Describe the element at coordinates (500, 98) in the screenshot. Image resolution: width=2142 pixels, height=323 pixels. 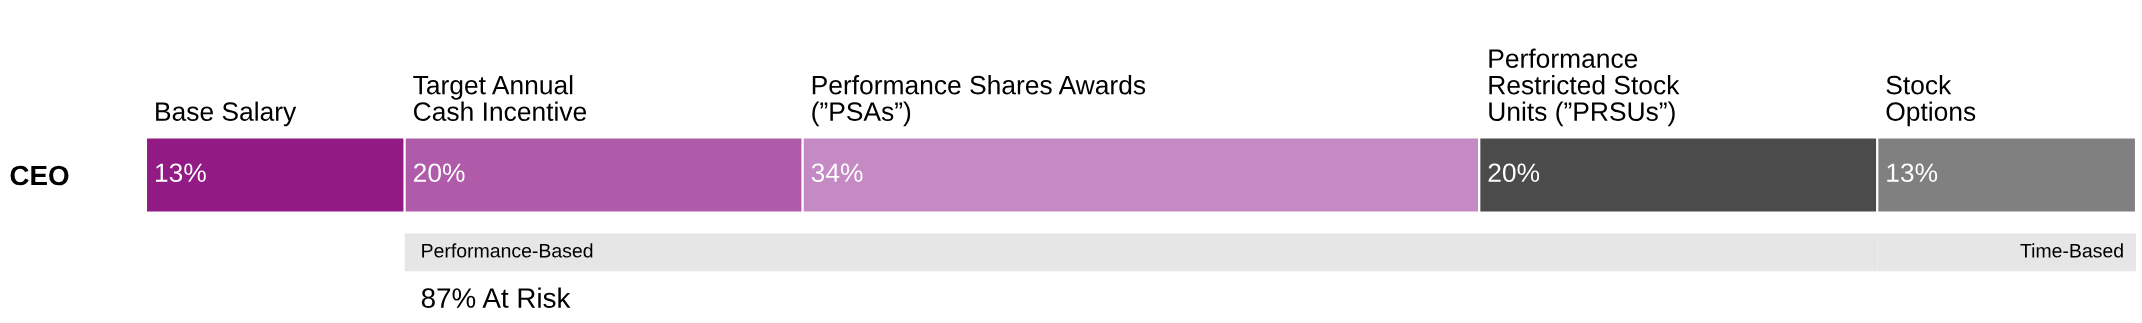
I see `series-label: Target Annual Cash Incentive` at that location.